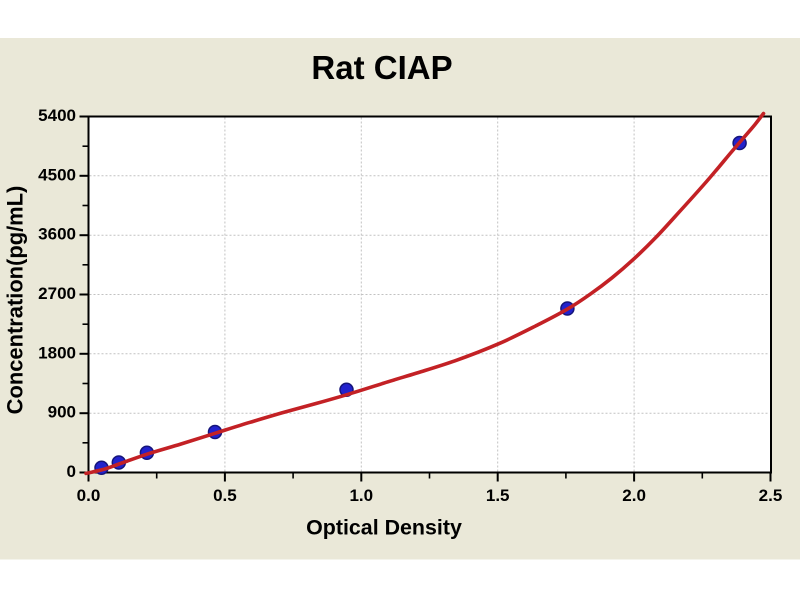 The image size is (800, 600). Describe the element at coordinates (498, 495) in the screenshot. I see `svg-text: 1.5` at that location.